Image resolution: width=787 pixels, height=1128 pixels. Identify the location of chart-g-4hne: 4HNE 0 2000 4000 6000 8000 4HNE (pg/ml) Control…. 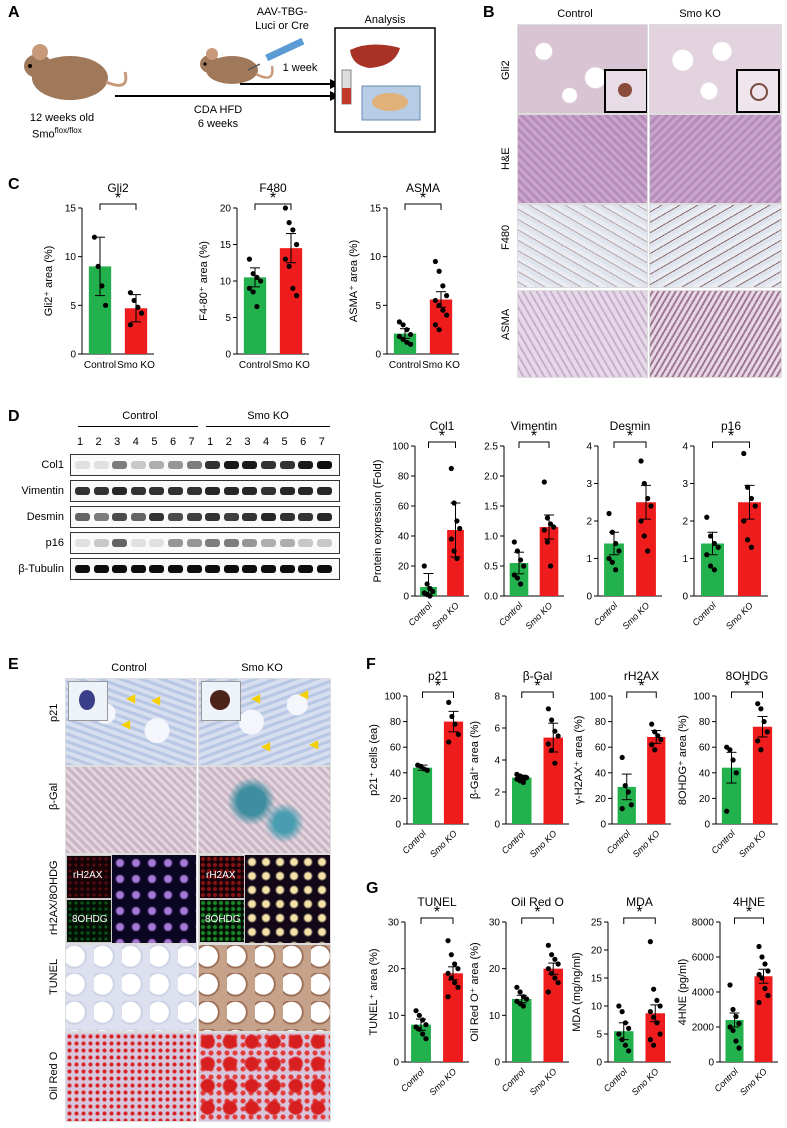
(727, 996).